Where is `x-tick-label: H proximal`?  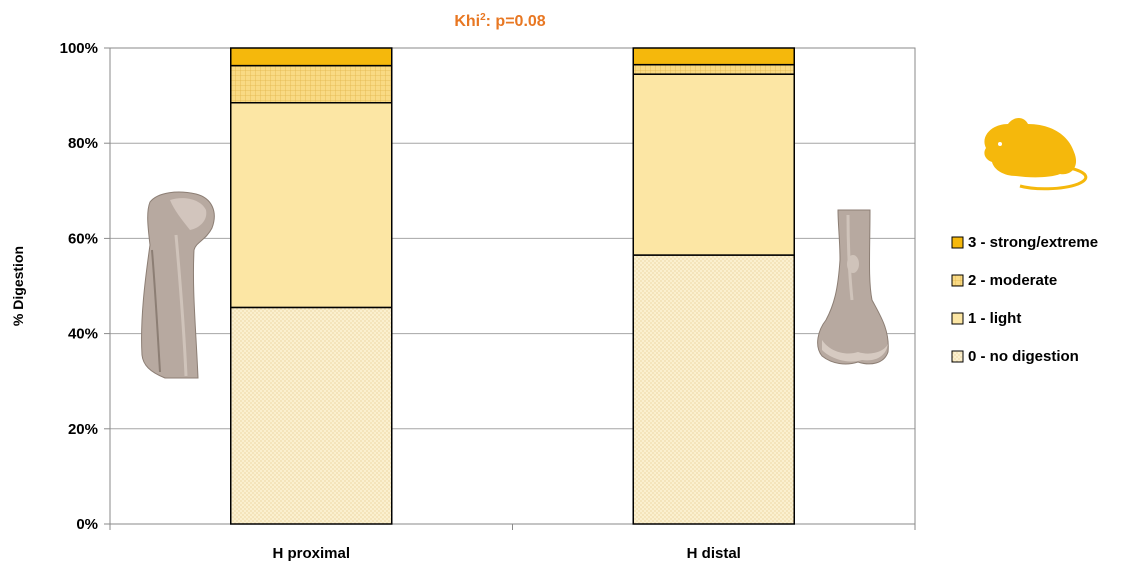
x-tick-label: H proximal is located at coordinates (311, 553).